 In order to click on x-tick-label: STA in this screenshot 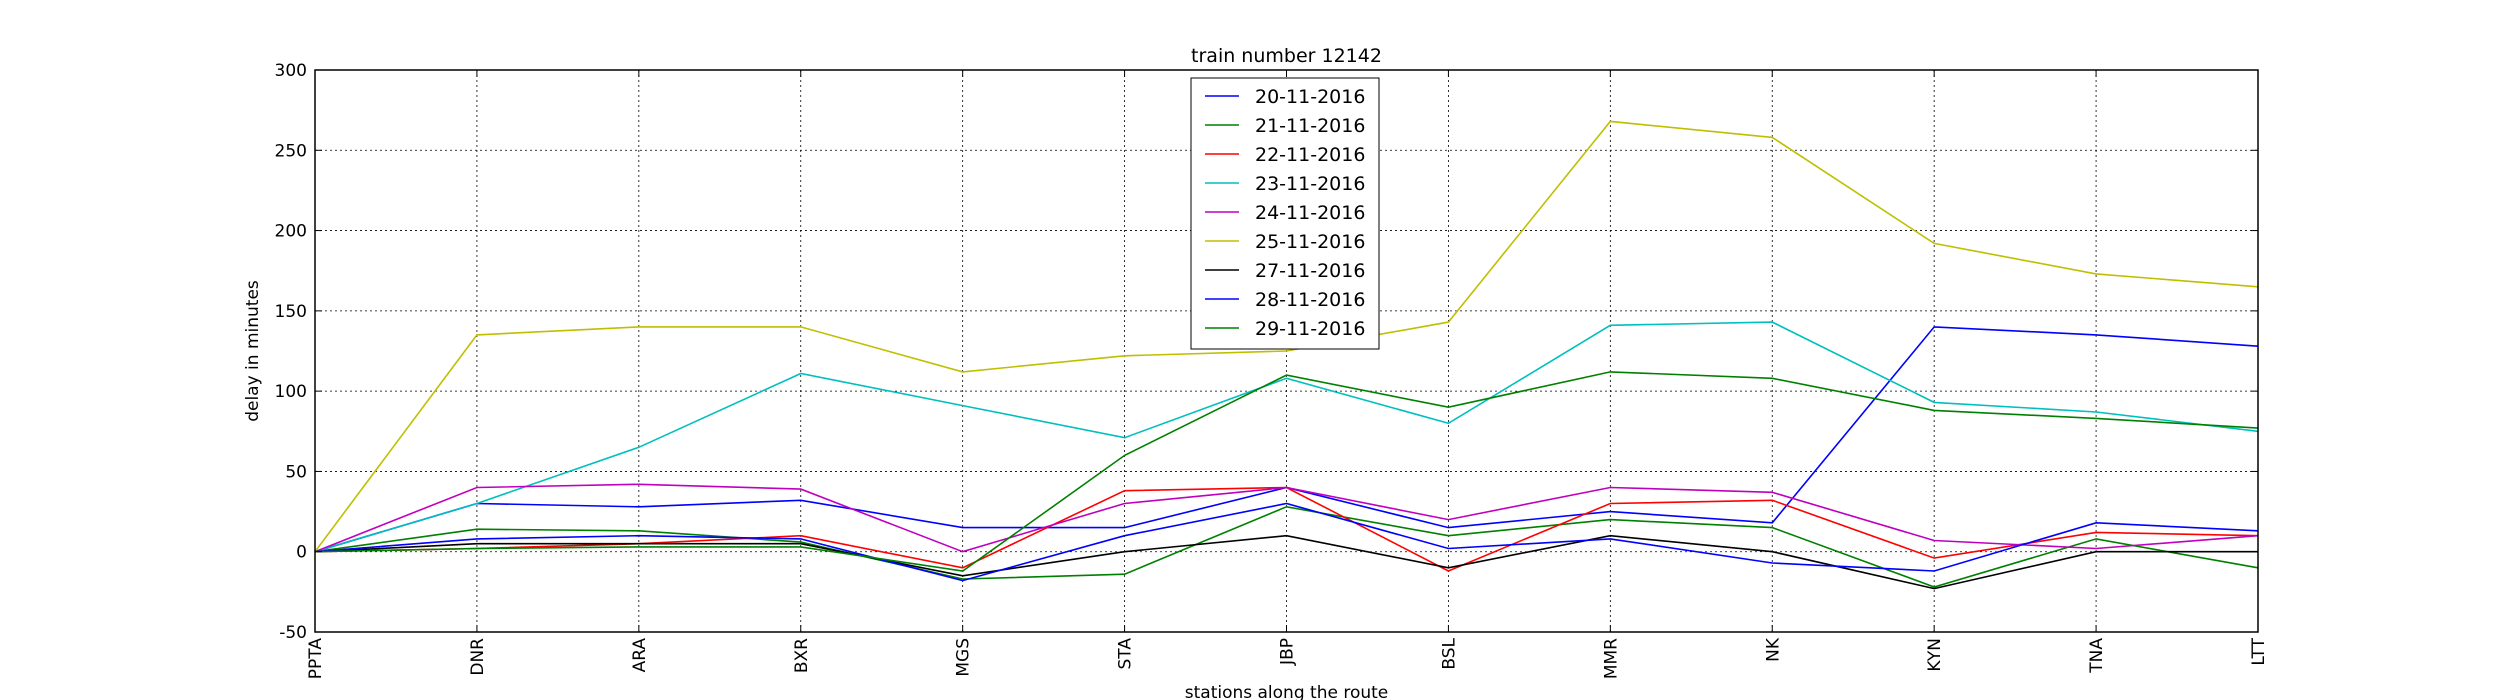, I will do `click(1126, 654)`.